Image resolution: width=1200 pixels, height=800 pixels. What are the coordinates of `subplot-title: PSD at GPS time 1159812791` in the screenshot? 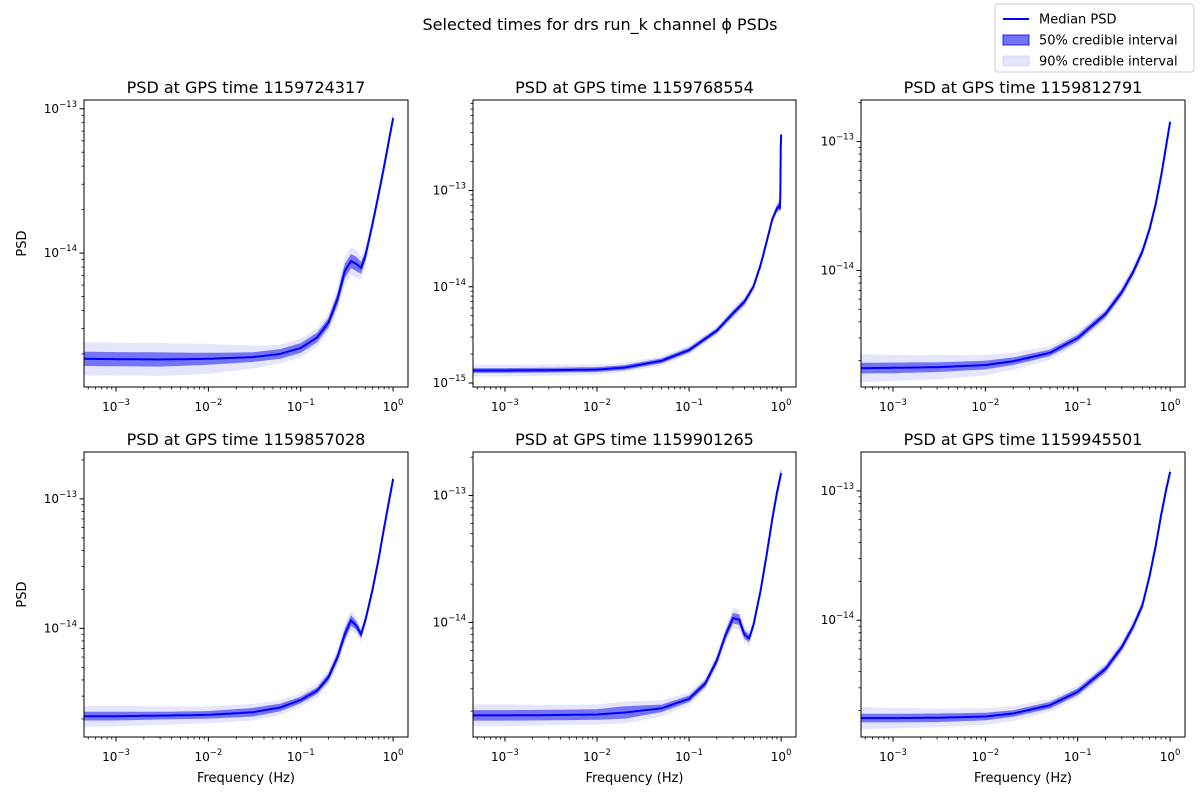 It's located at (1023, 87).